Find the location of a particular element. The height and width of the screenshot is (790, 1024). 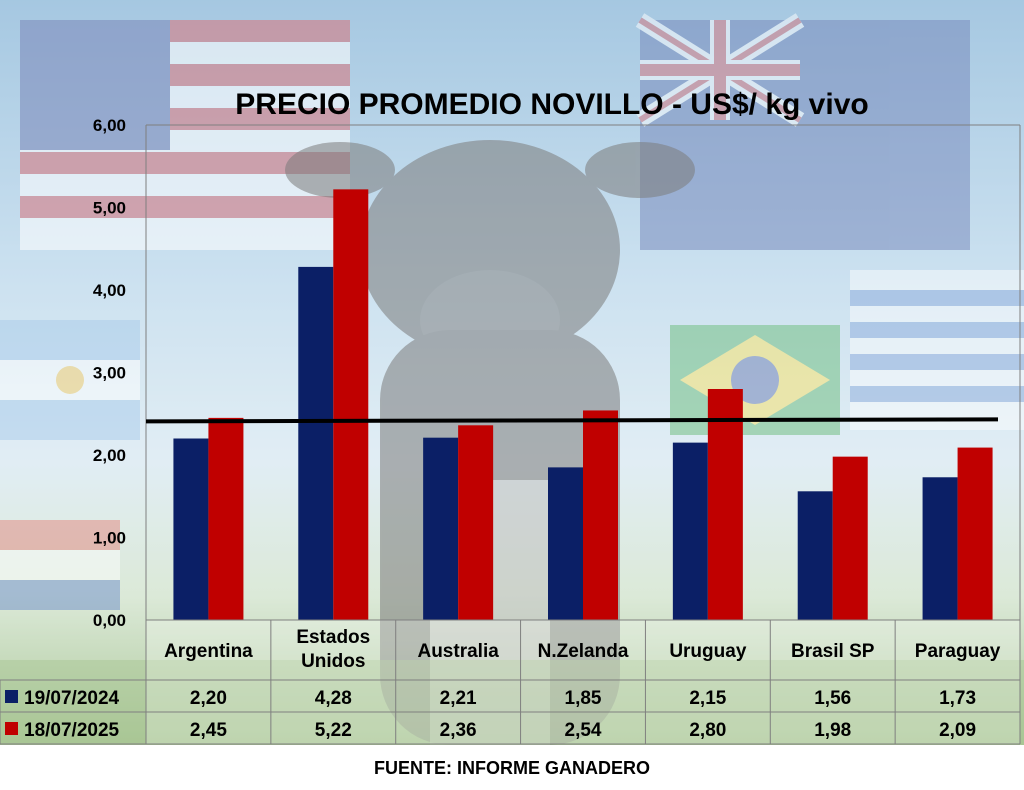

legend-series-name: 18/07/2025 is located at coordinates (72, 730).